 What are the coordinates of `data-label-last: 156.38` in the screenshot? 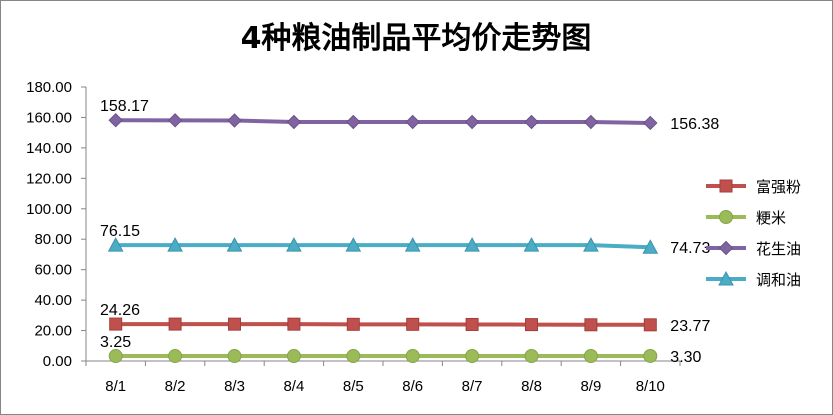 It's located at (694, 124).